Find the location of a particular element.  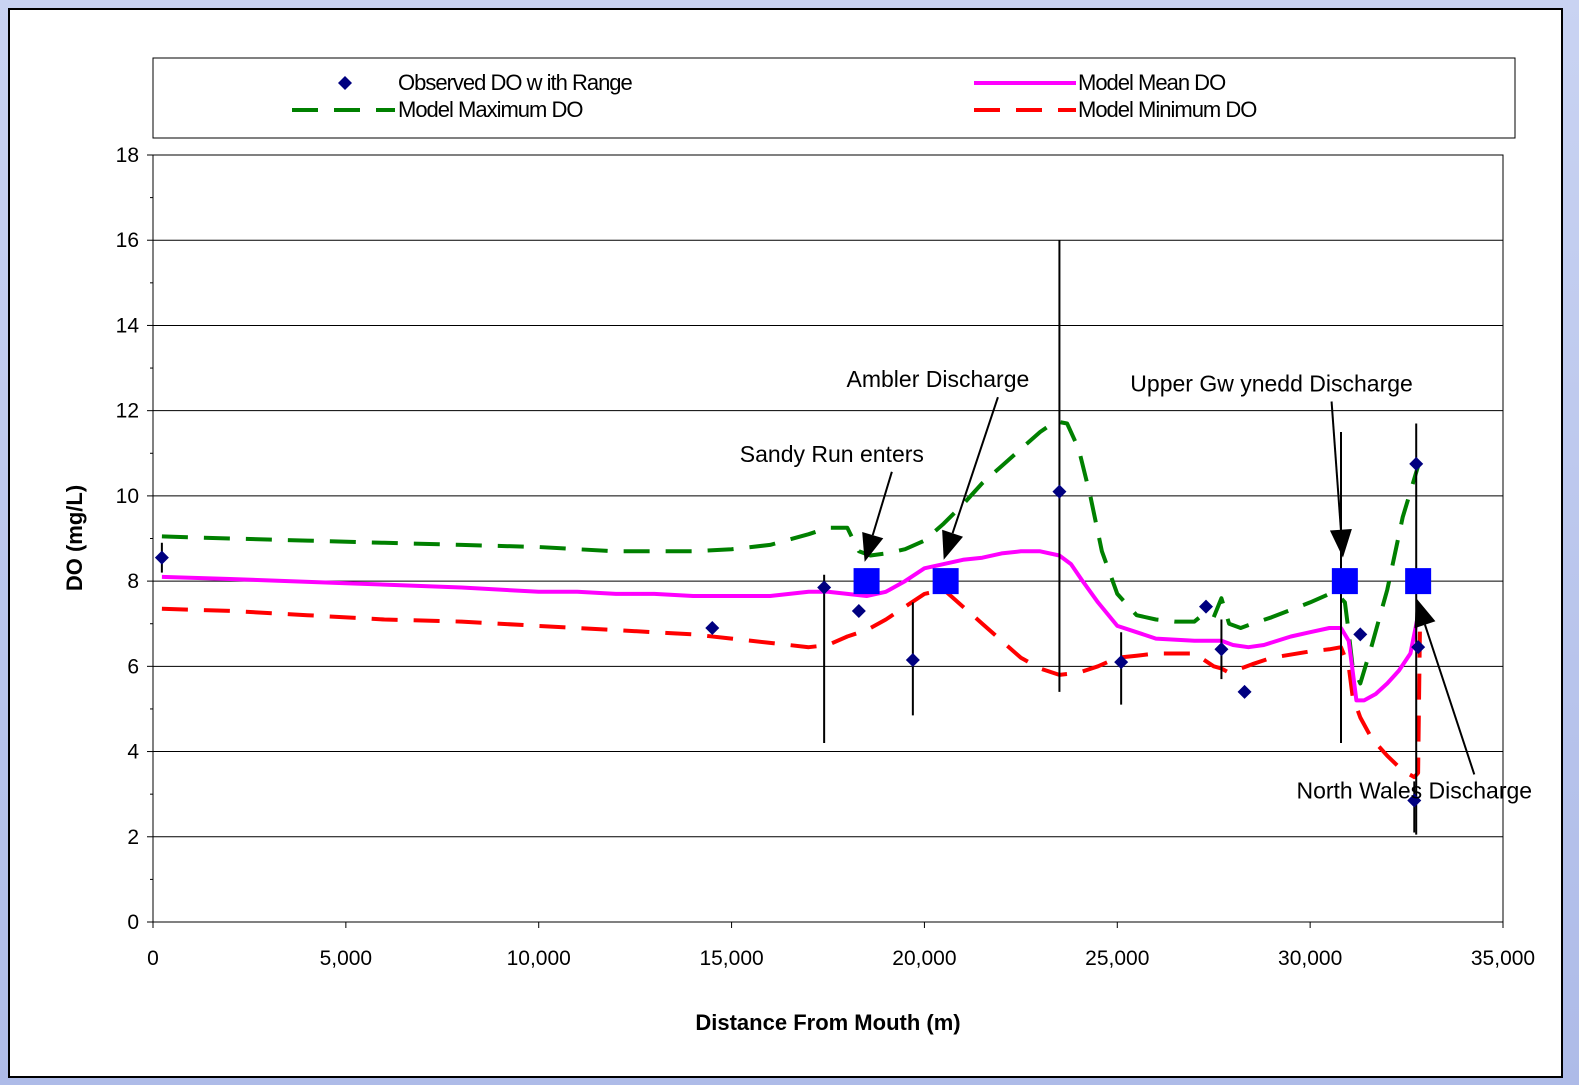

annotation-label: North Wales Discharge is located at coordinates (1414, 790).